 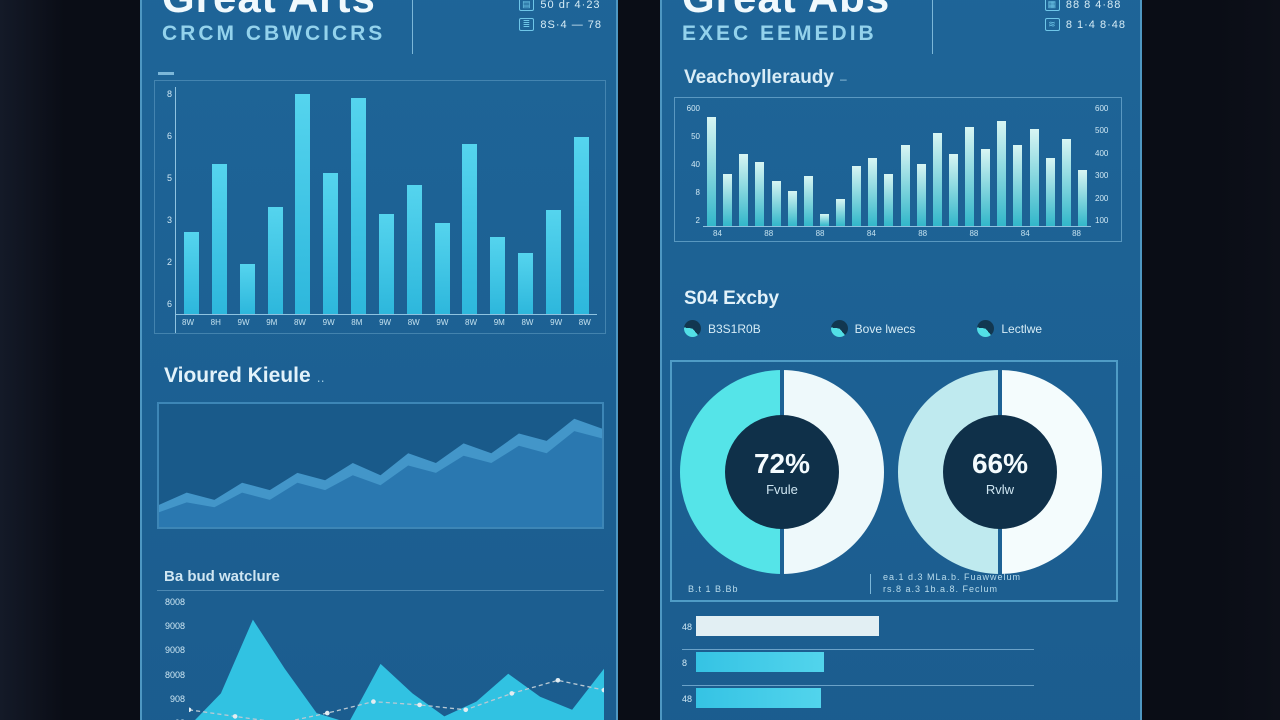 What do you see at coordinates (237, 375) in the screenshot?
I see `section-title-text: Vioured Kieule` at bounding box center [237, 375].